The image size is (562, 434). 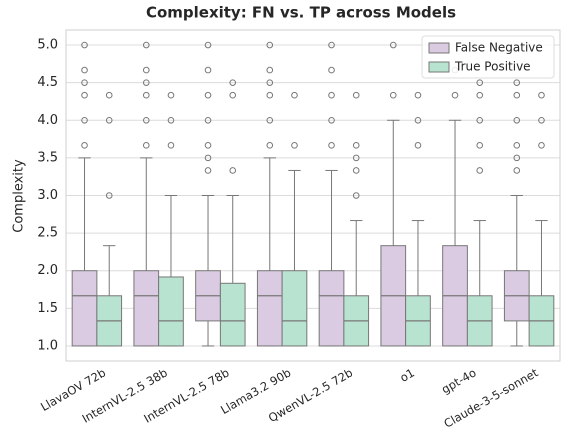 I want to click on x-tick-label: o1, so click(x=406, y=375).